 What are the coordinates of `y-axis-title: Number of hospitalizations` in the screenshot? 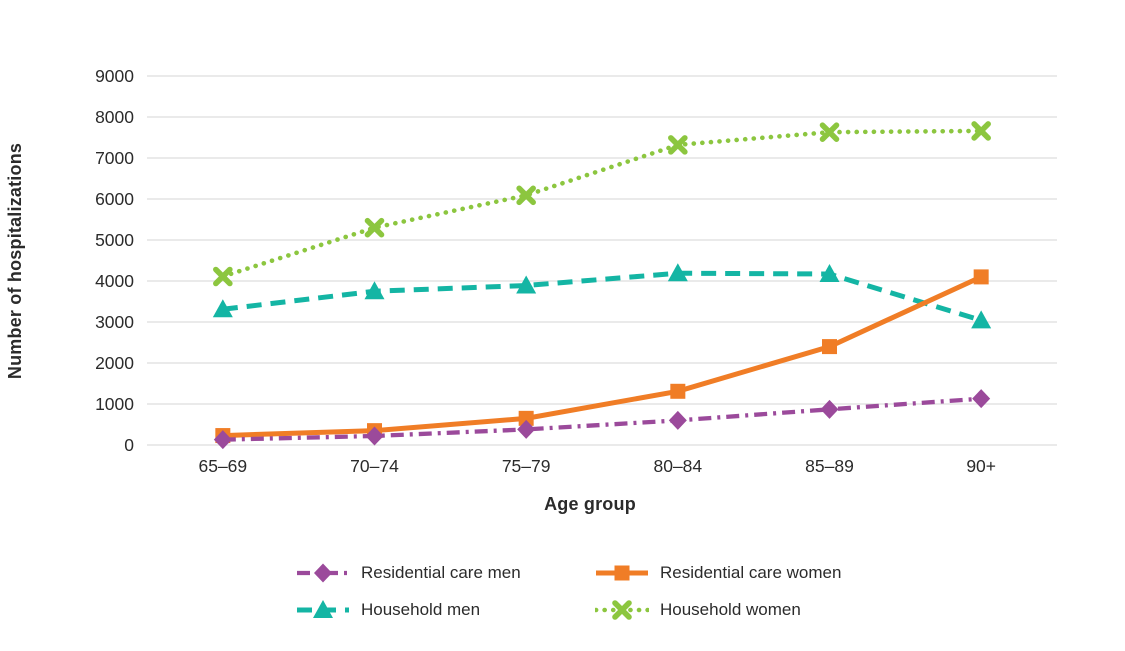 It's located at (15, 261).